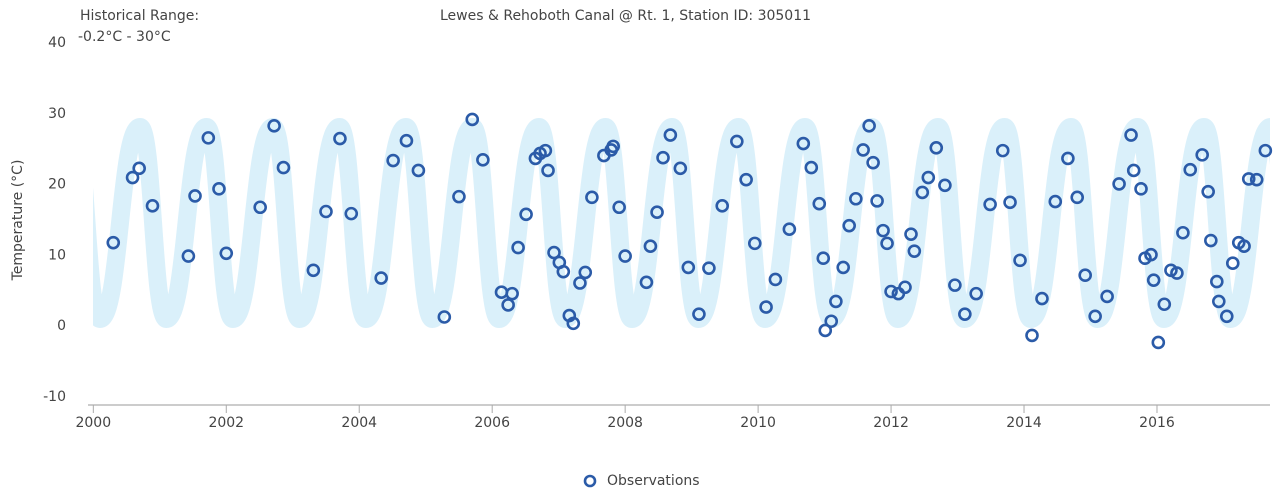 The width and height of the screenshot is (1278, 494). I want to click on y-tick-label: 20, so click(57, 185).